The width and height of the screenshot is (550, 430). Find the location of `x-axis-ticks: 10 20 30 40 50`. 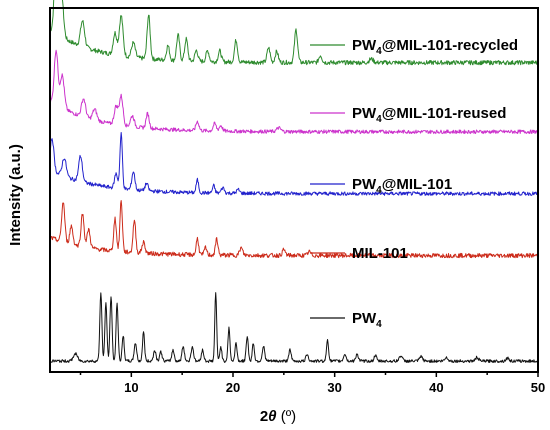

x-axis-ticks: 10 20 30 40 50 is located at coordinates (312, 383).